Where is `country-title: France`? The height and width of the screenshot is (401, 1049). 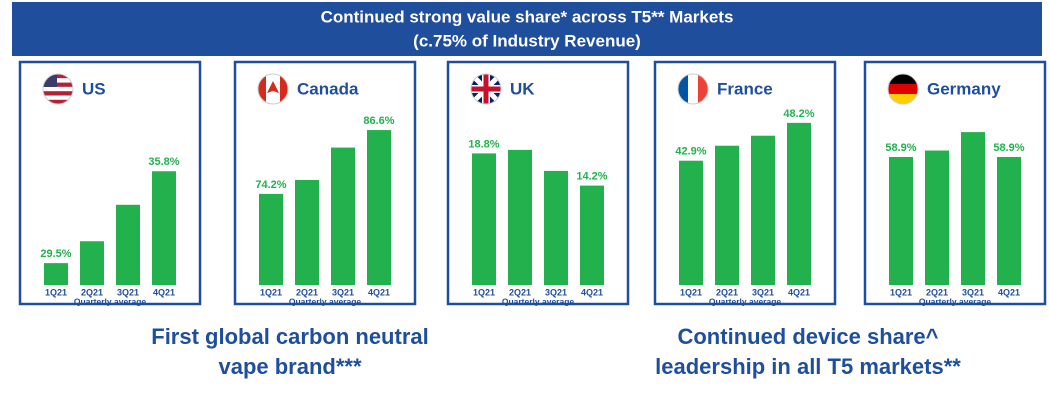 country-title: France is located at coordinates (745, 88).